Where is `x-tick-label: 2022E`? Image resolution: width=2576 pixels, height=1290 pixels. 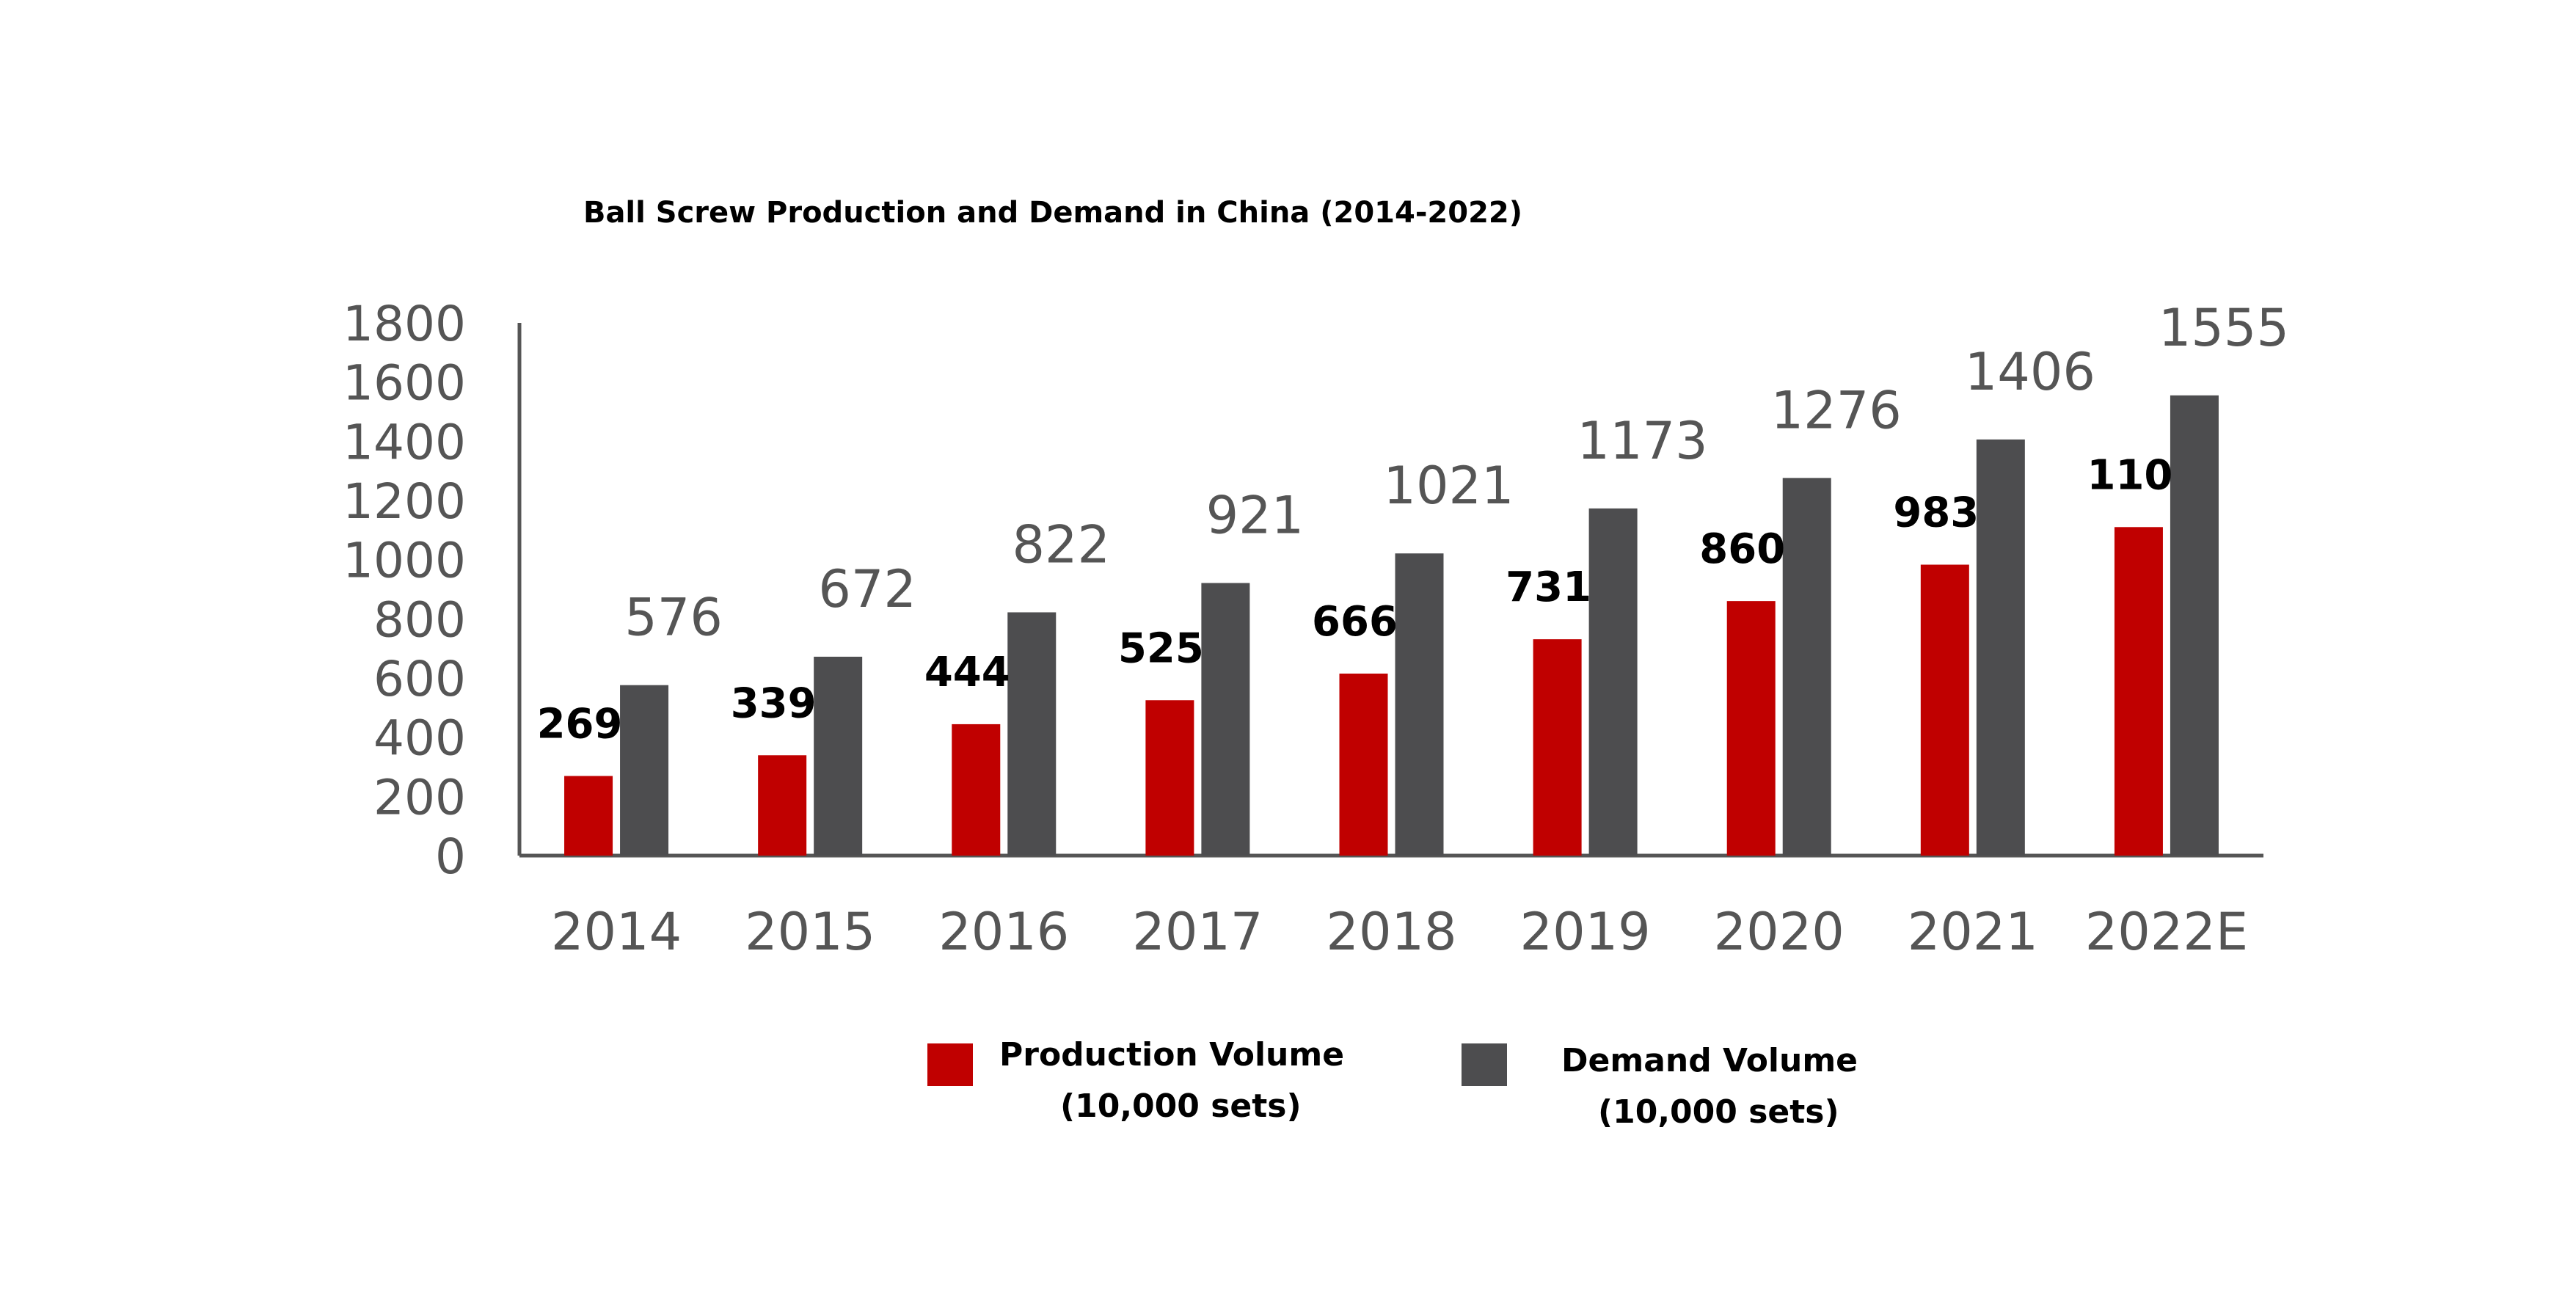
x-tick-label: 2022E is located at coordinates (2167, 932).